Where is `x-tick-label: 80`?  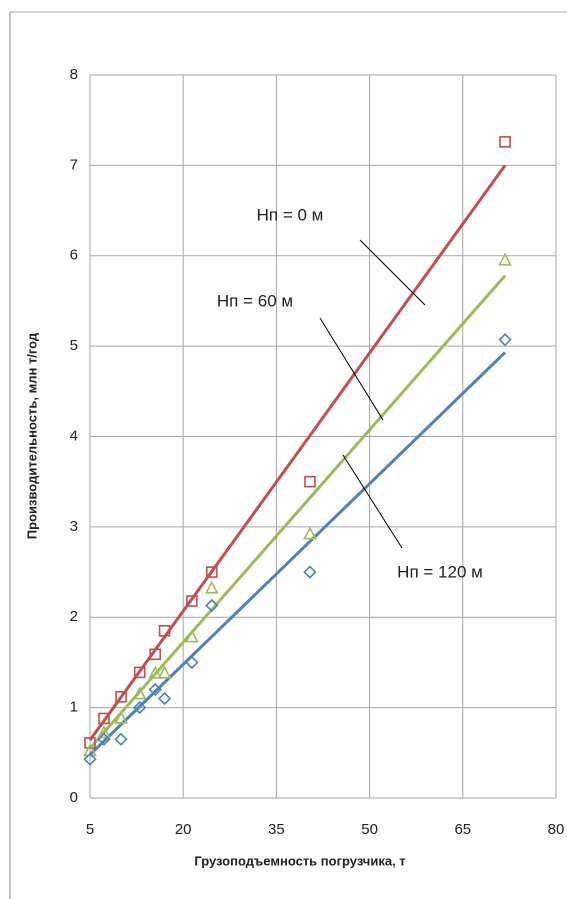 x-tick-label: 80 is located at coordinates (556, 829).